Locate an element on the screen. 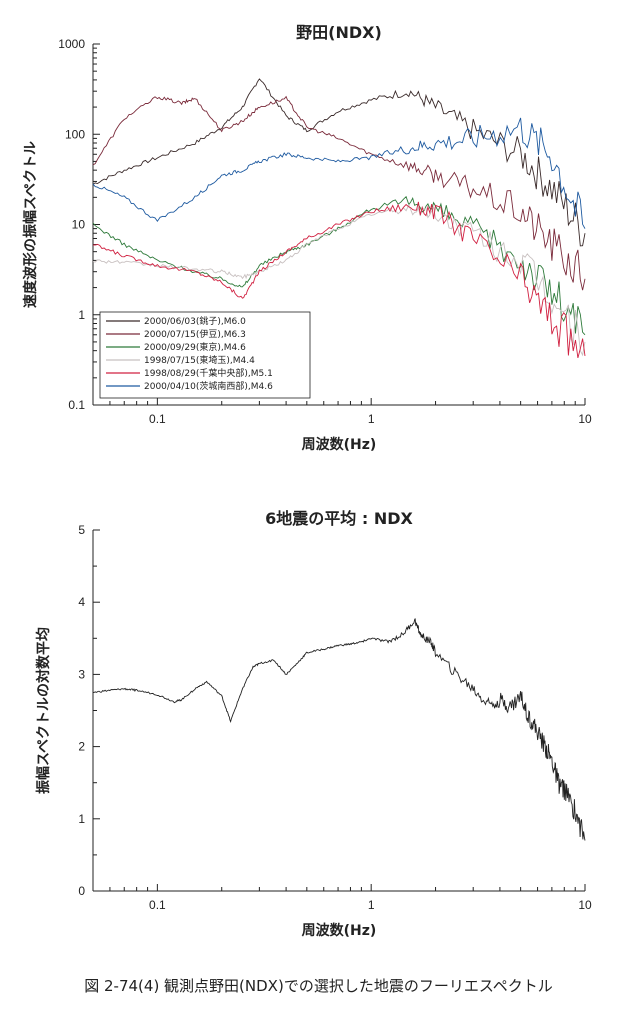 The height and width of the screenshot is (1027, 637). y-axis-label: 速度波形の振幅スペクトル is located at coordinates (30, 224).